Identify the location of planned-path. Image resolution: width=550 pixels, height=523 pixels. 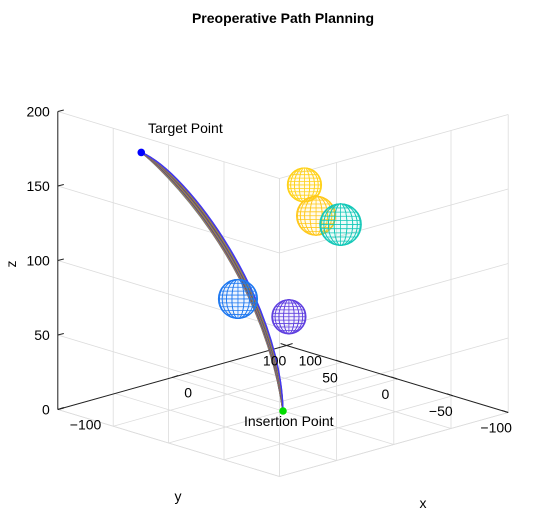
(212, 281).